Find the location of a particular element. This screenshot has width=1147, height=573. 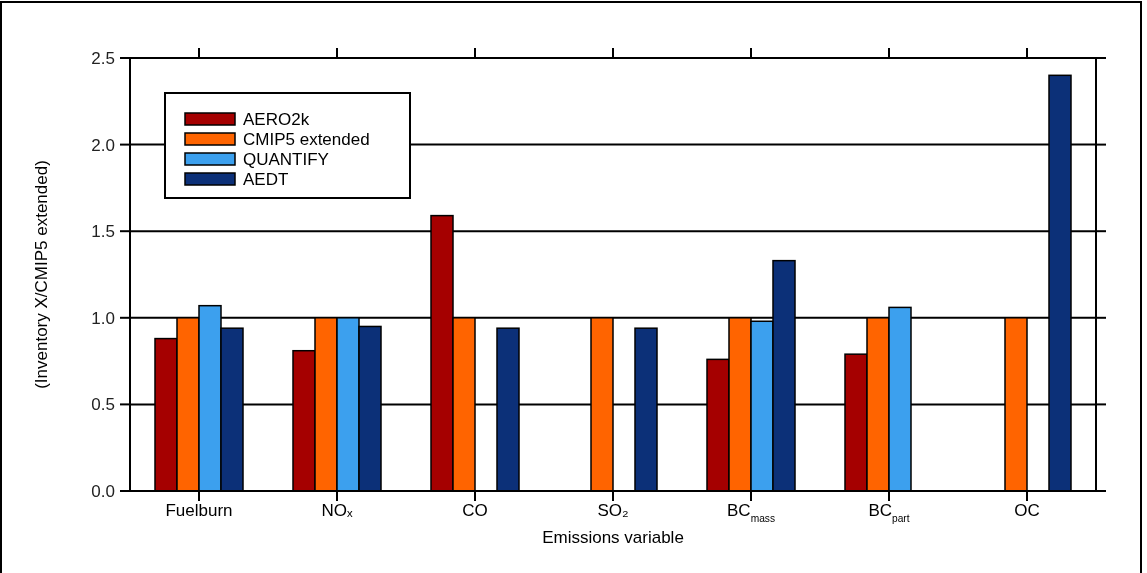

x-tick-label: OC is located at coordinates (1027, 510).